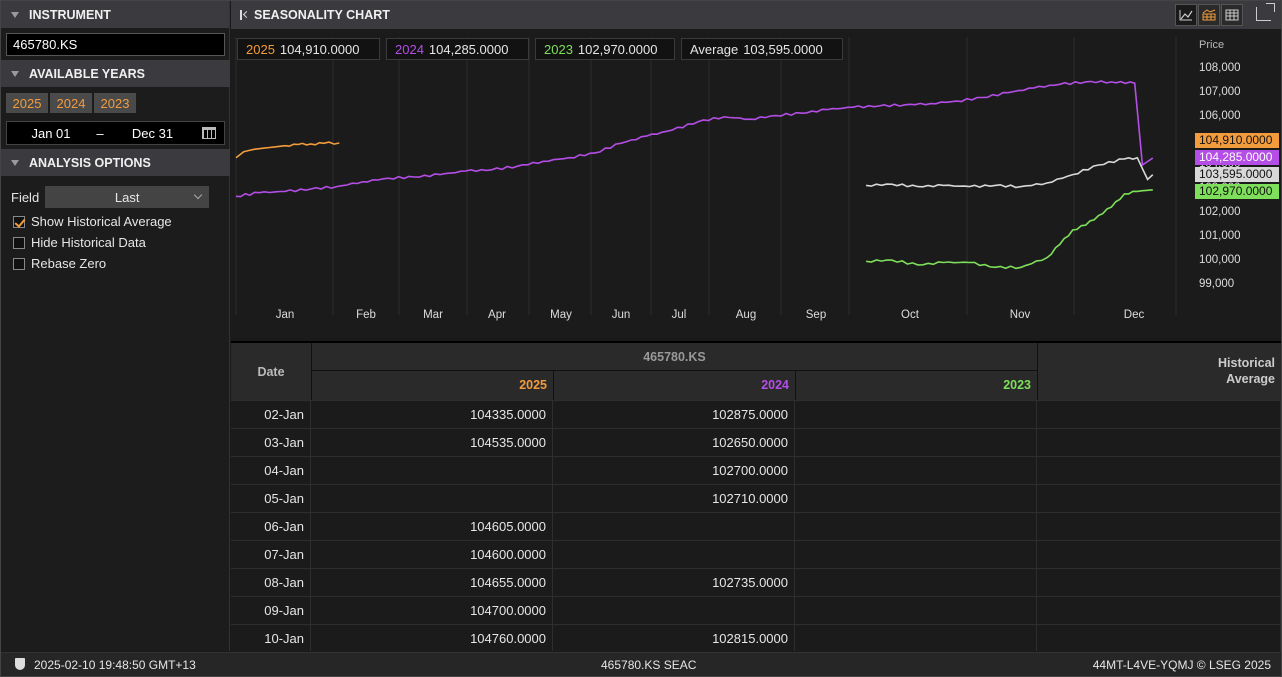 Image resolution: width=1282 pixels, height=677 pixels. What do you see at coordinates (1237, 140) in the screenshot?
I see `price-tag-2025: 104,910.0000` at bounding box center [1237, 140].